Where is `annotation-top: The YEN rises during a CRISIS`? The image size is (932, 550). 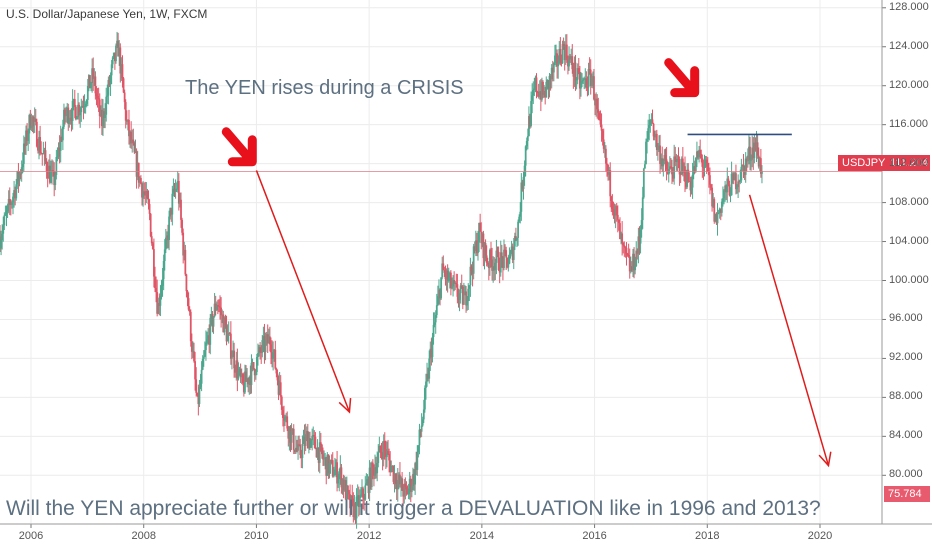
annotation-top: The YEN rises during a CRISIS is located at coordinates (324, 88).